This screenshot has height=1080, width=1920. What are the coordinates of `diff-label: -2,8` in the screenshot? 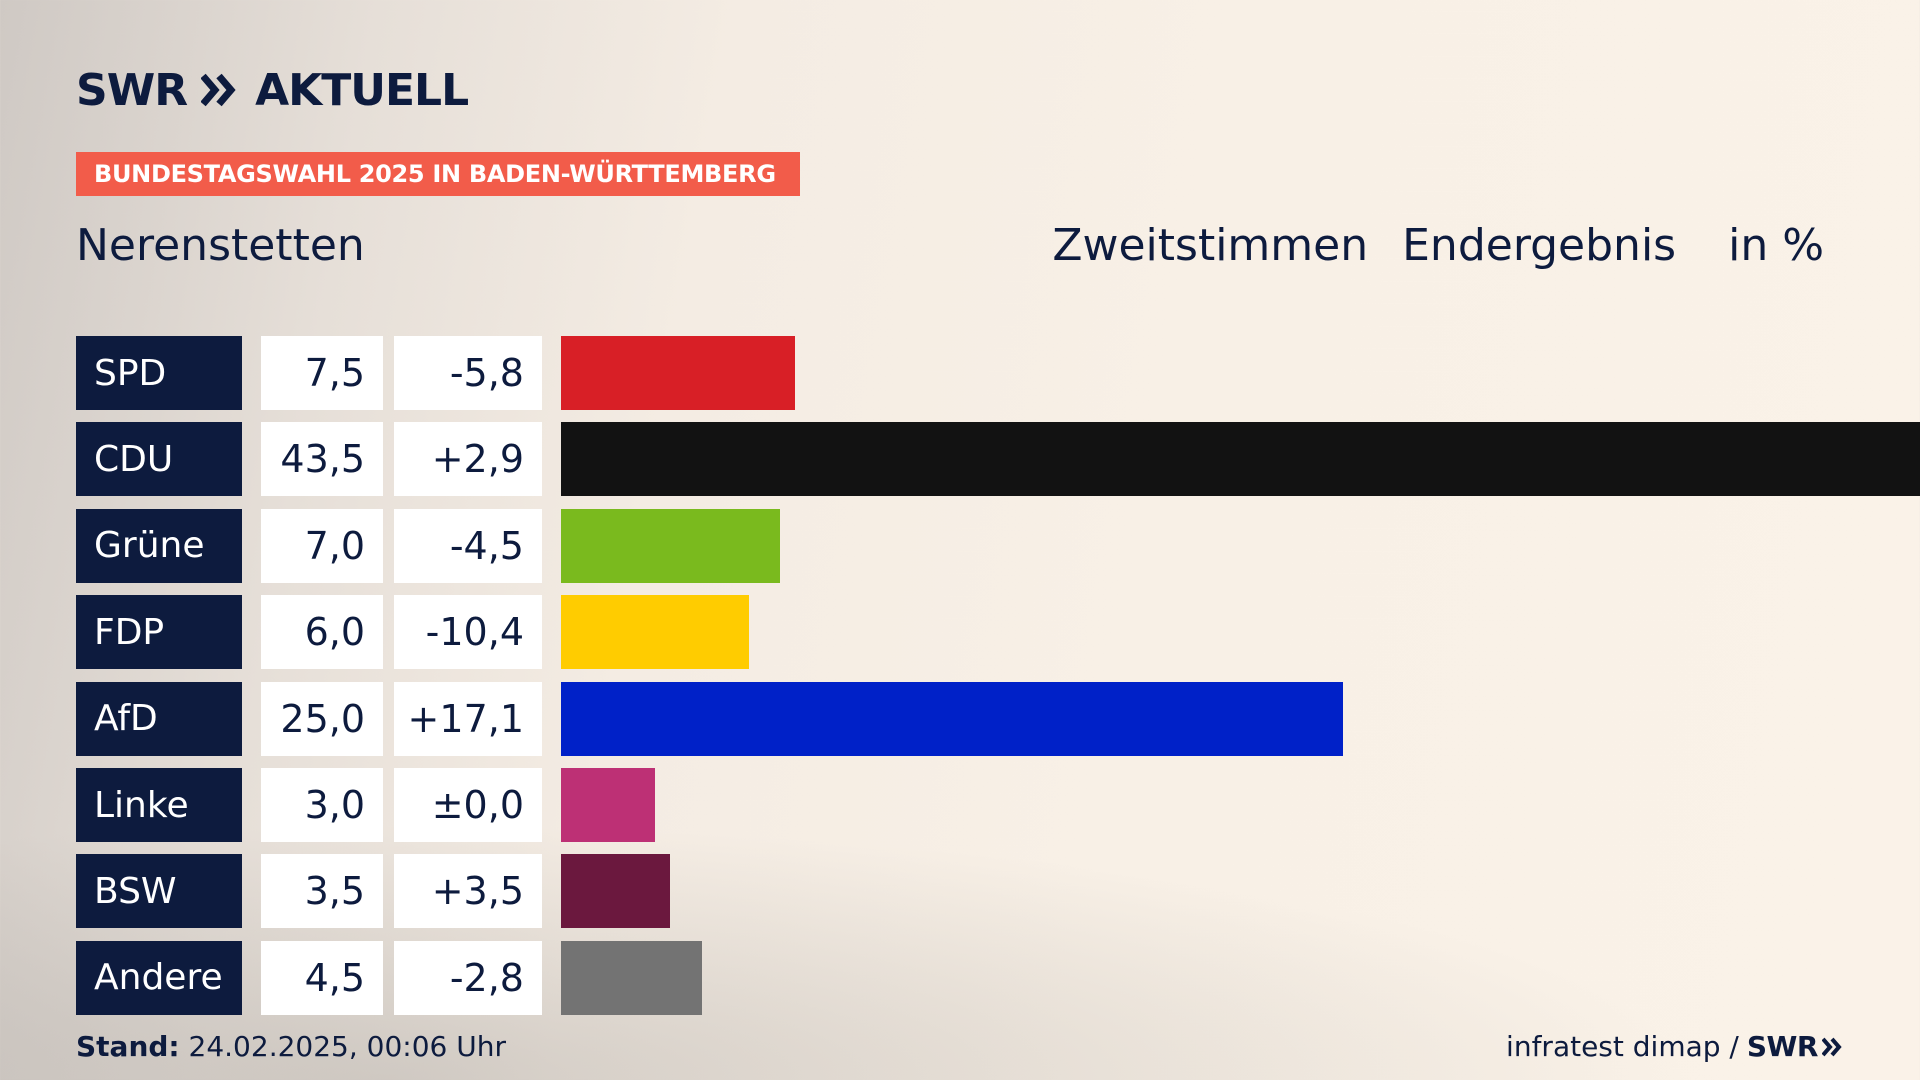 It's located at (468, 977).